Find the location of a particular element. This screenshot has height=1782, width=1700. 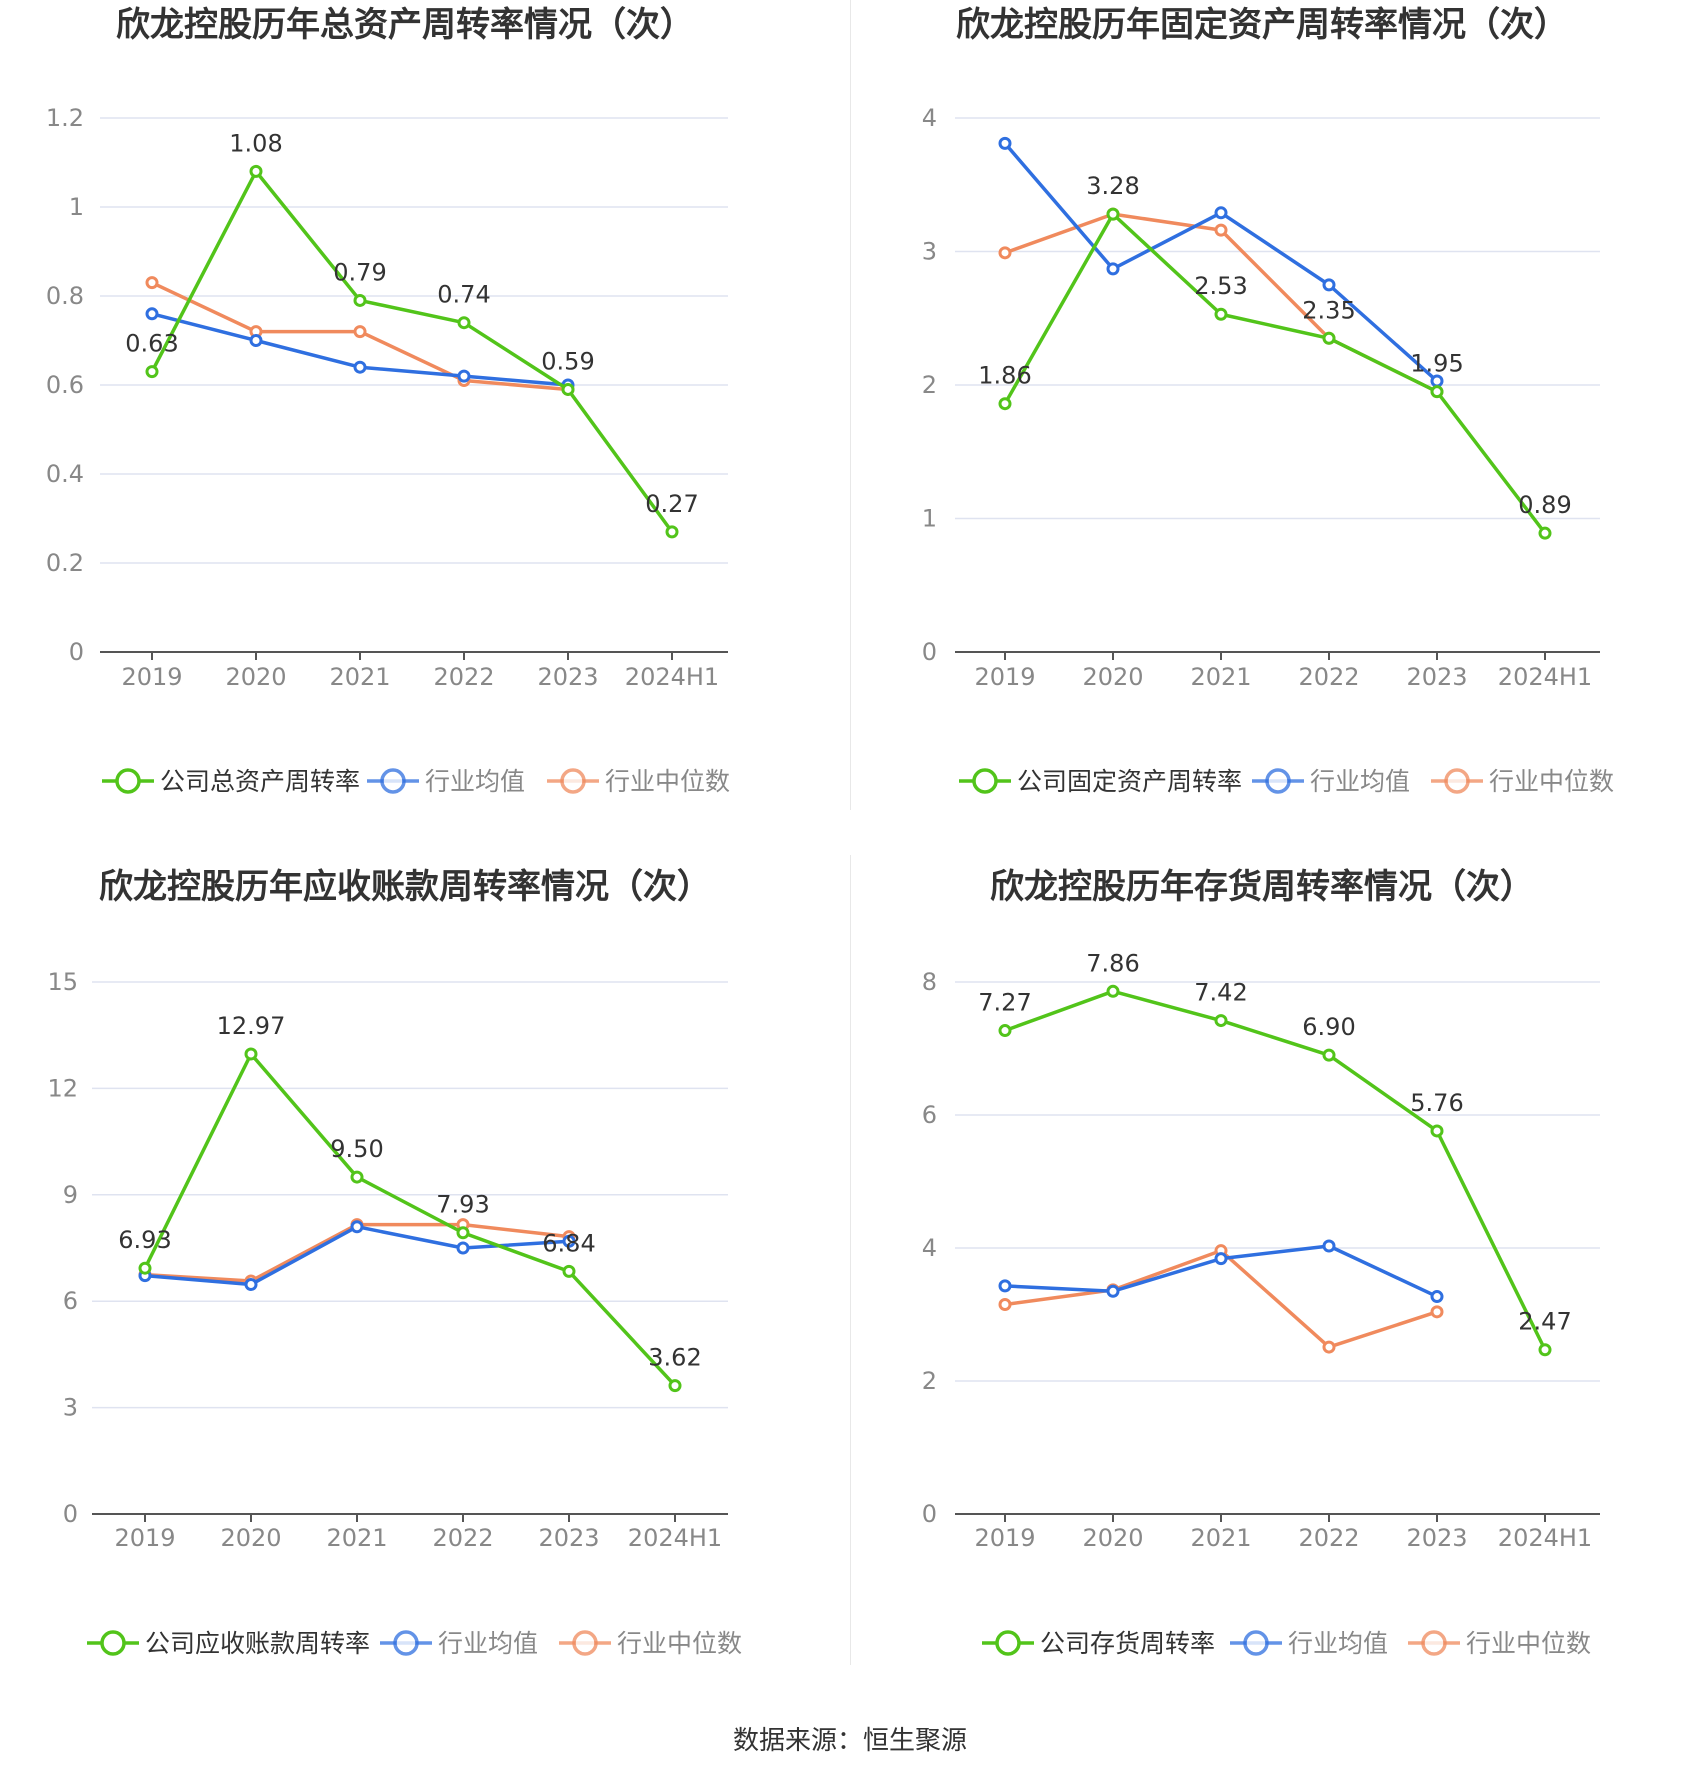

data-label: 3.62 is located at coordinates (674, 1358).